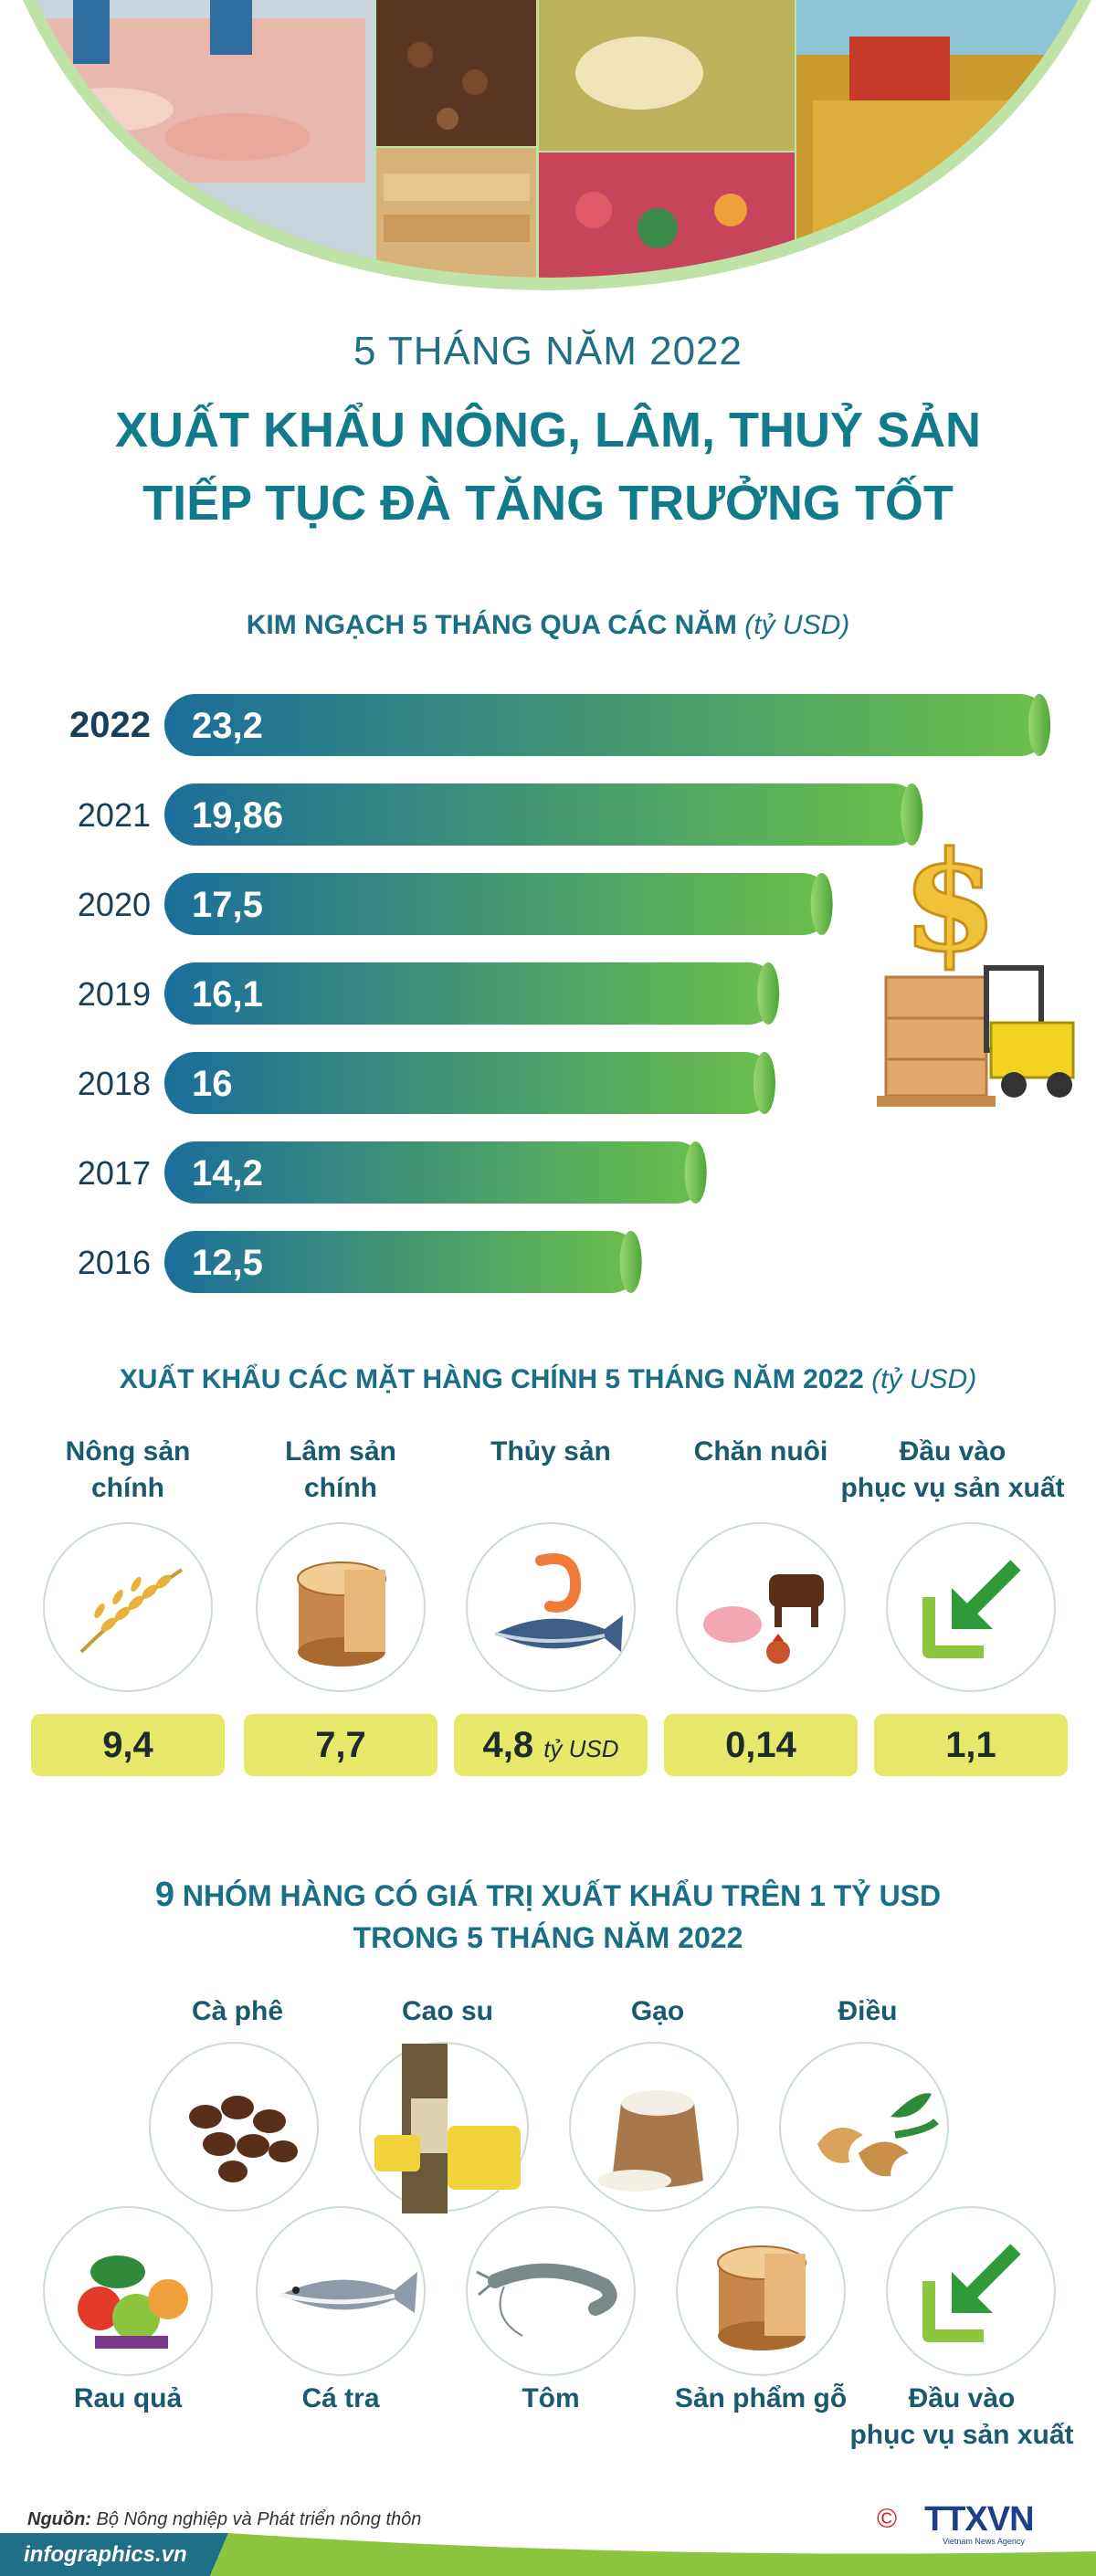 Image resolution: width=1096 pixels, height=2576 pixels. I want to click on bar-cap-2020, so click(821, 904).